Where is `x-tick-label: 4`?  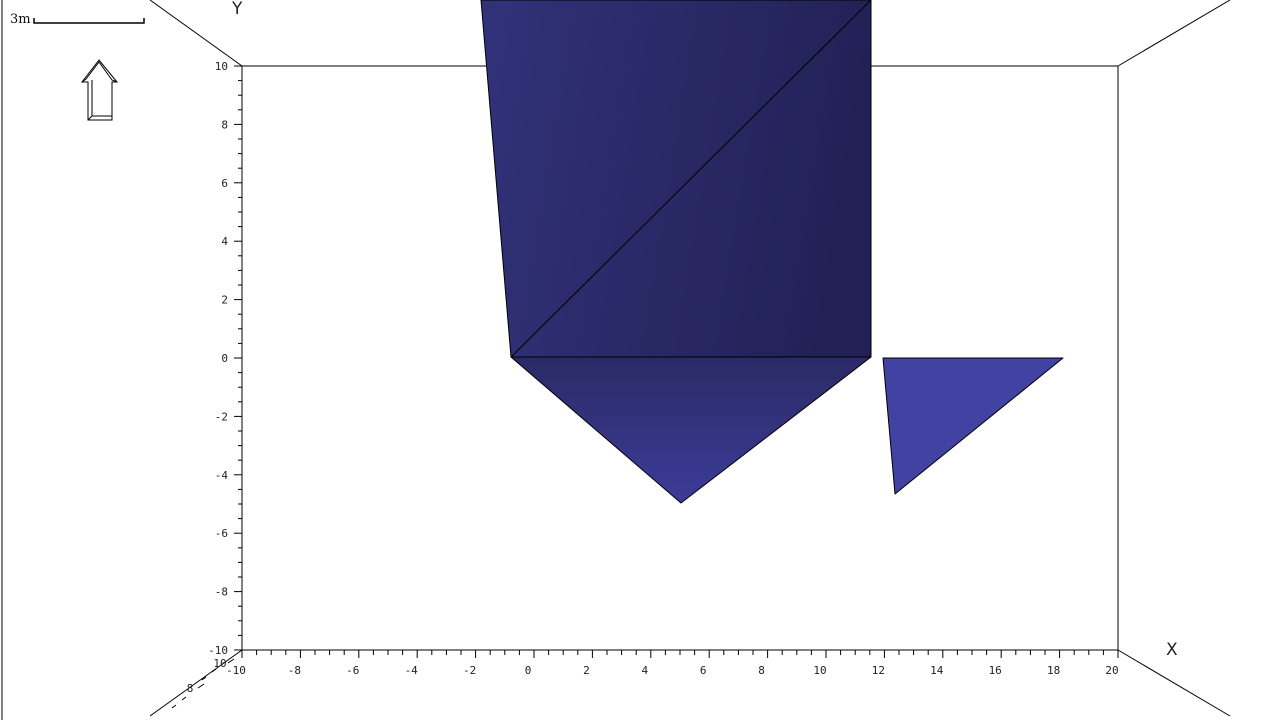
x-tick-label: 4 is located at coordinates (644, 670).